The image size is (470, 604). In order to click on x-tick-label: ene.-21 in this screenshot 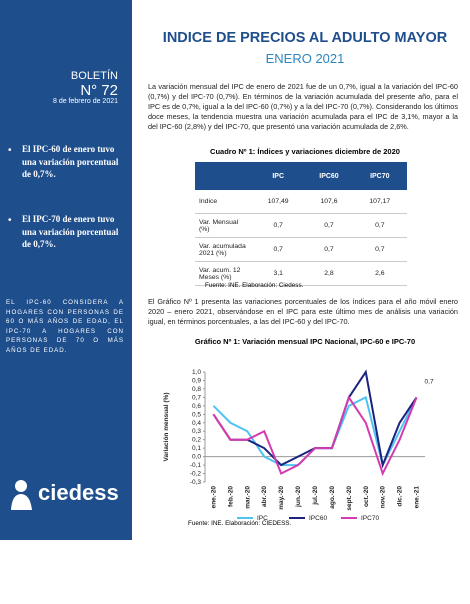, I will do `click(417, 497)`.